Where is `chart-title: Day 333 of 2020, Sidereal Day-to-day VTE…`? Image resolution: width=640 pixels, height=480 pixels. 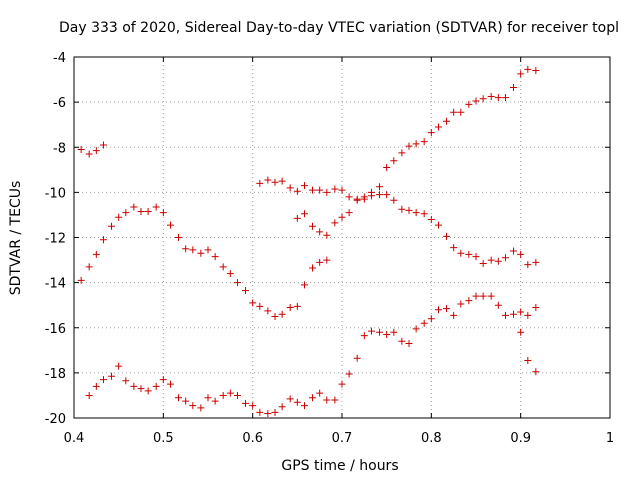 chart-title: Day 333 of 2020, Sidereal Day-to-day VTE… is located at coordinates (339, 28).